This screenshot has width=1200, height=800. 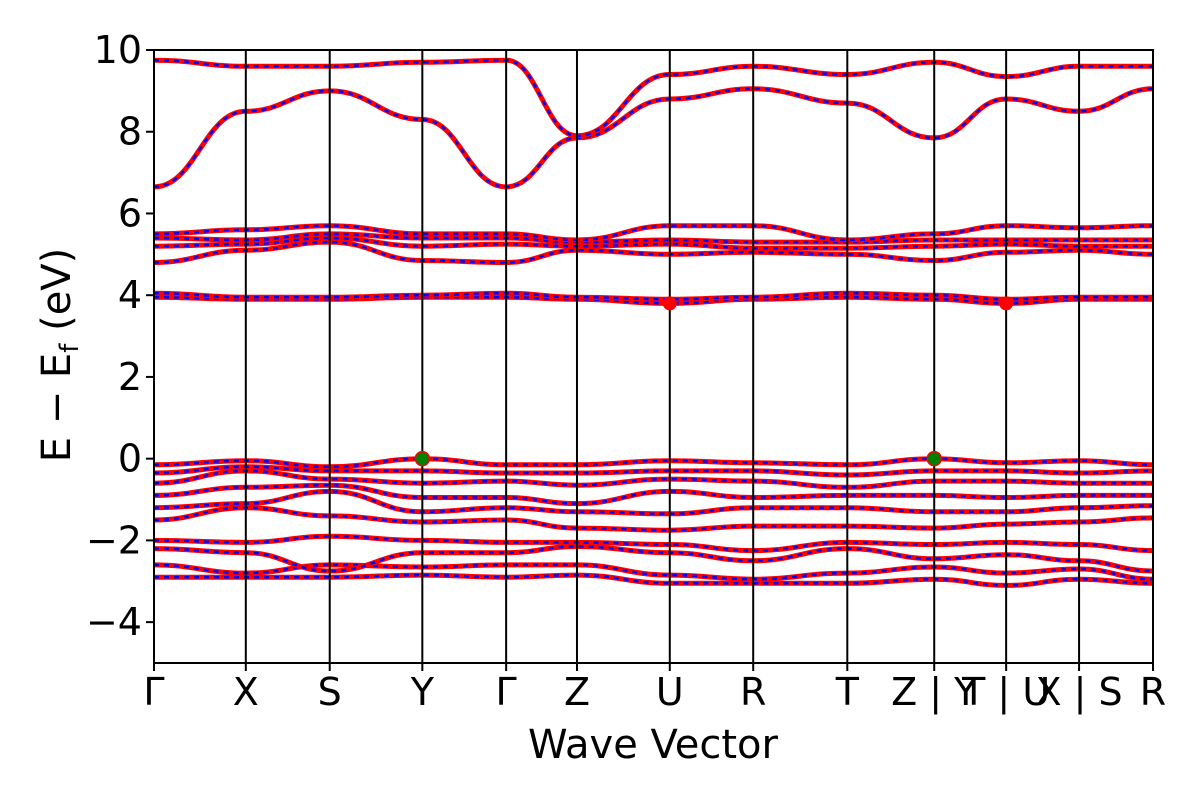 I want to click on y-axis-label-main: E − E, so click(x=57, y=408).